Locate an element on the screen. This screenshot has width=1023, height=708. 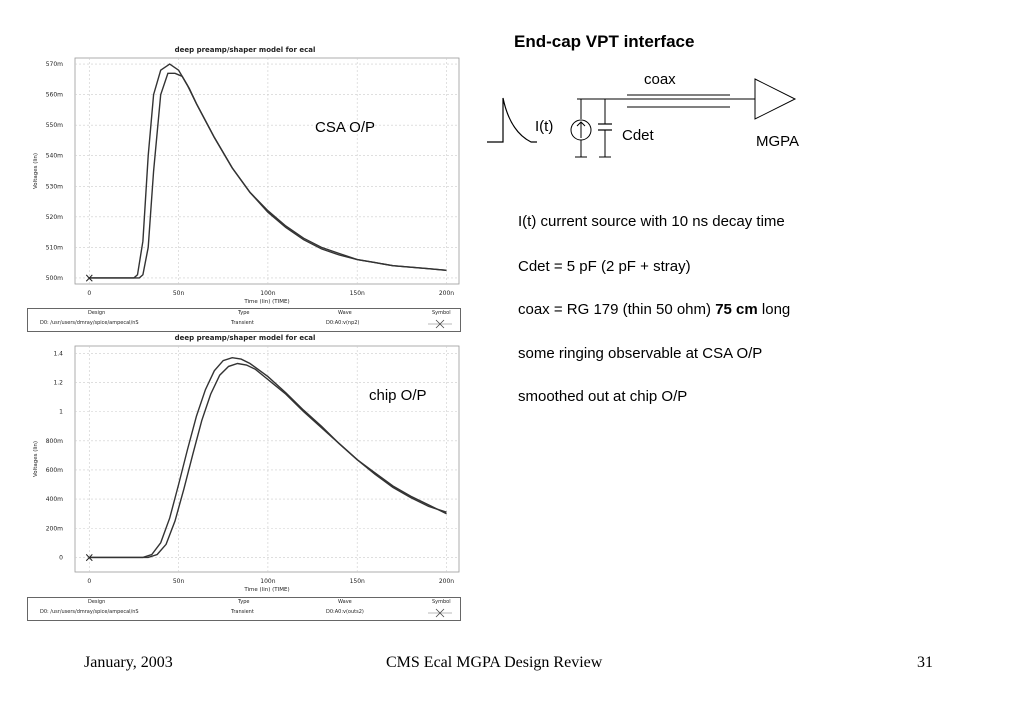
y-tick-label: 530m is located at coordinates (54, 186).